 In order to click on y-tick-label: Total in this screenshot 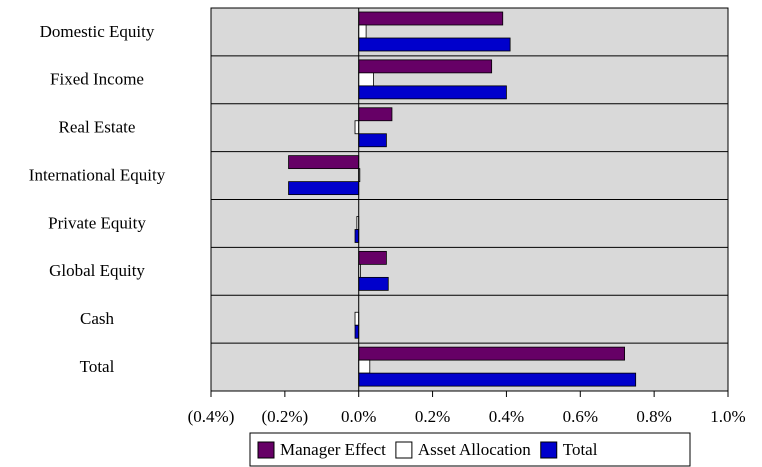, I will do `click(97, 366)`.